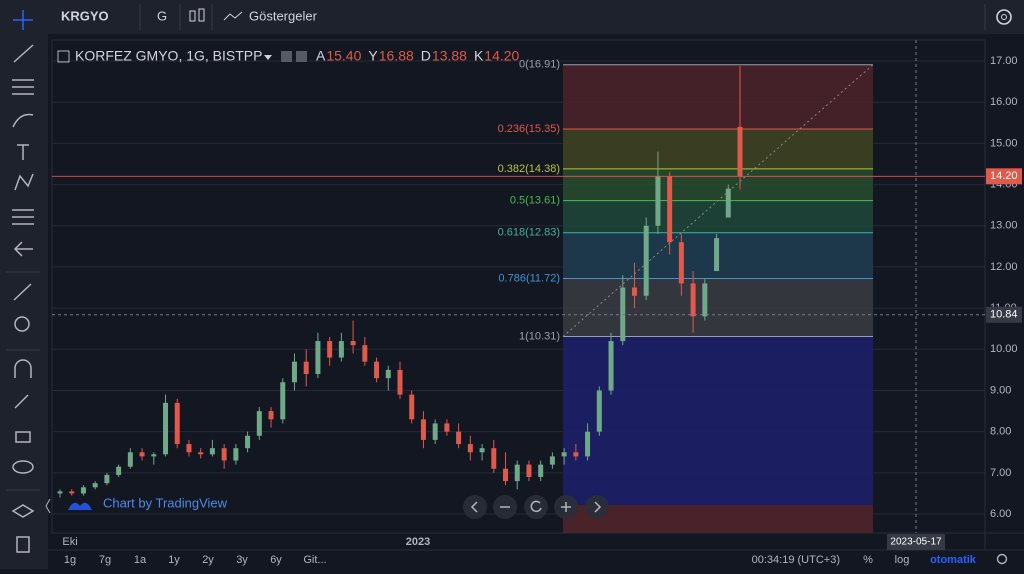 Image resolution: width=1024 pixels, height=574 pixels. I want to click on legend-icon, so click(286, 56).